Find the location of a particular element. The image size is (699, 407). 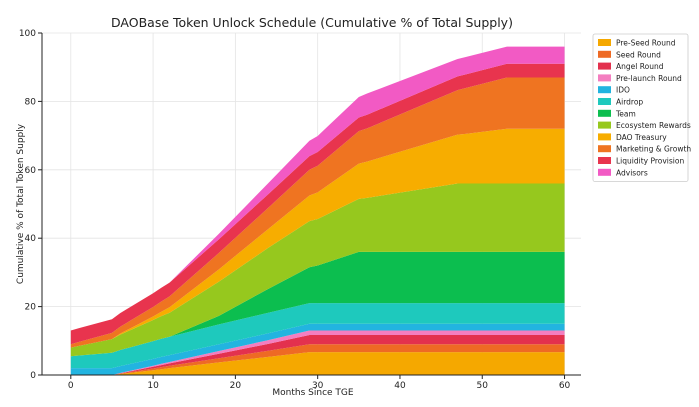

y-axis-label: Cumulative % of Total Token Supply is located at coordinates (21, 203).